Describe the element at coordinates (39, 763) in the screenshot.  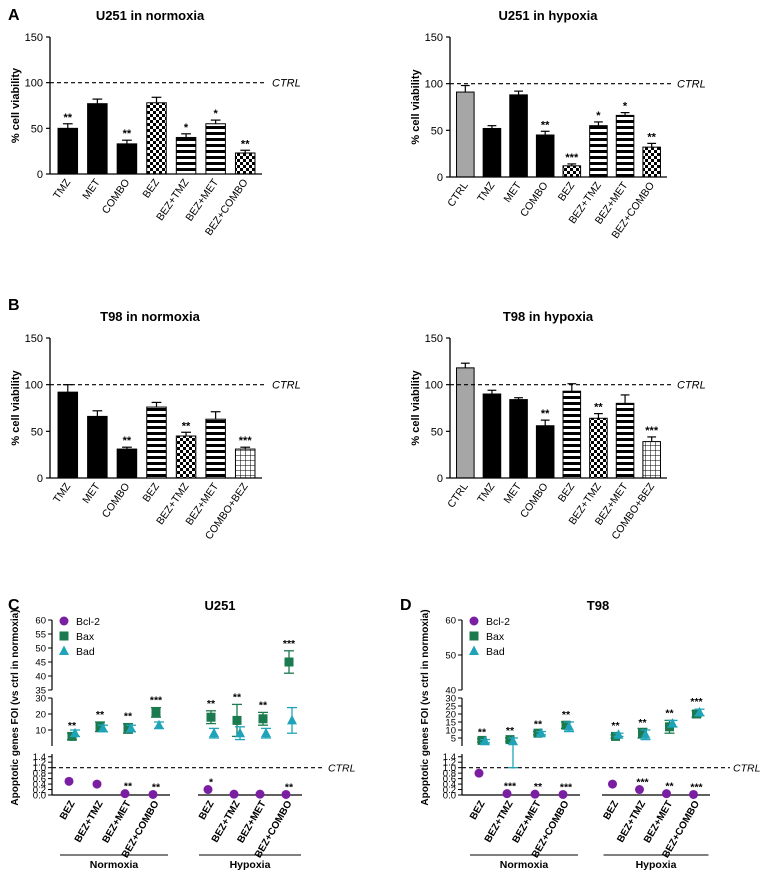
I see `y-tick-label: 1.2` at that location.